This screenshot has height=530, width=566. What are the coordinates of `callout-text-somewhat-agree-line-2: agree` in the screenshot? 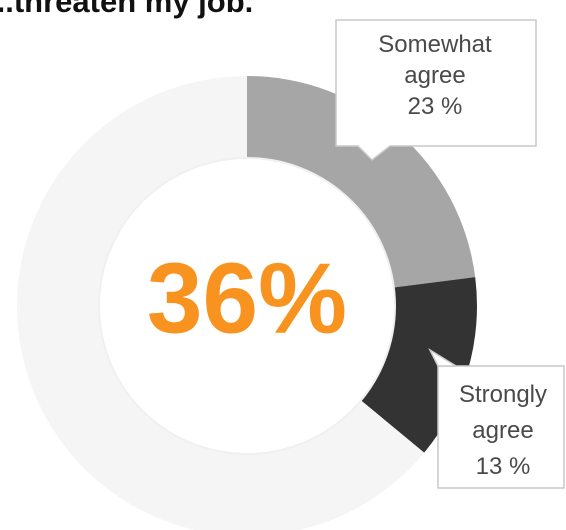 It's located at (434, 75).